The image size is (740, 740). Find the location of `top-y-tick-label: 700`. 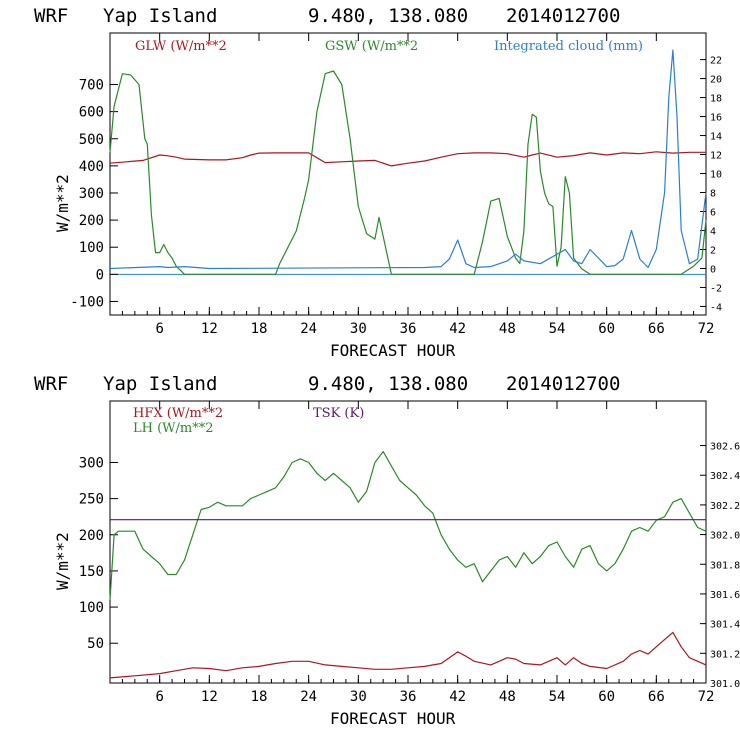

top-y-tick-label: 700 is located at coordinates (91, 86).